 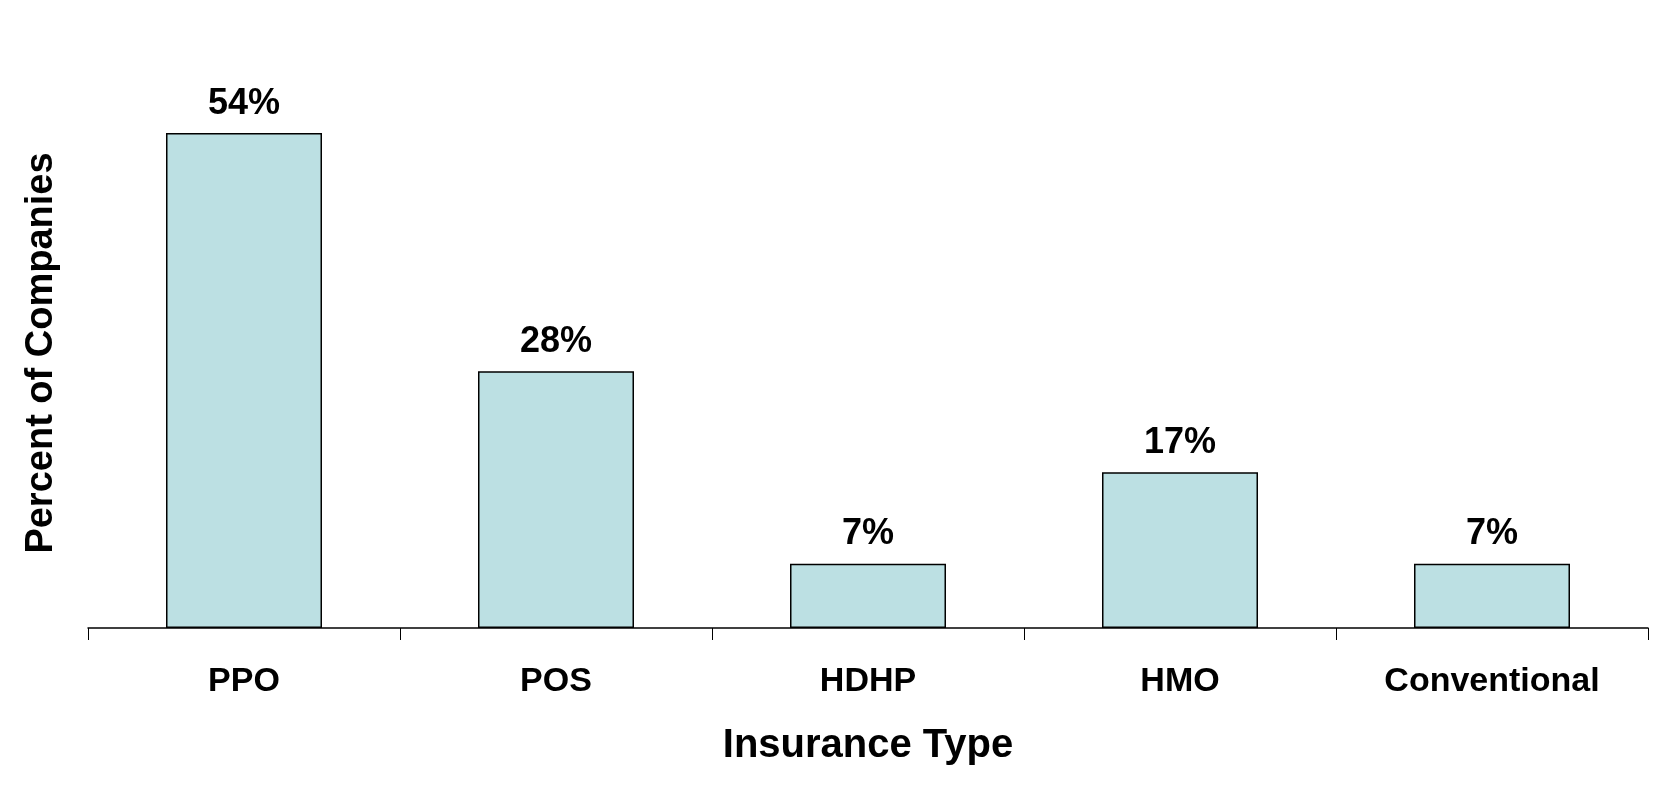 I want to click on x-tick-label: HDHP, so click(x=868, y=679).